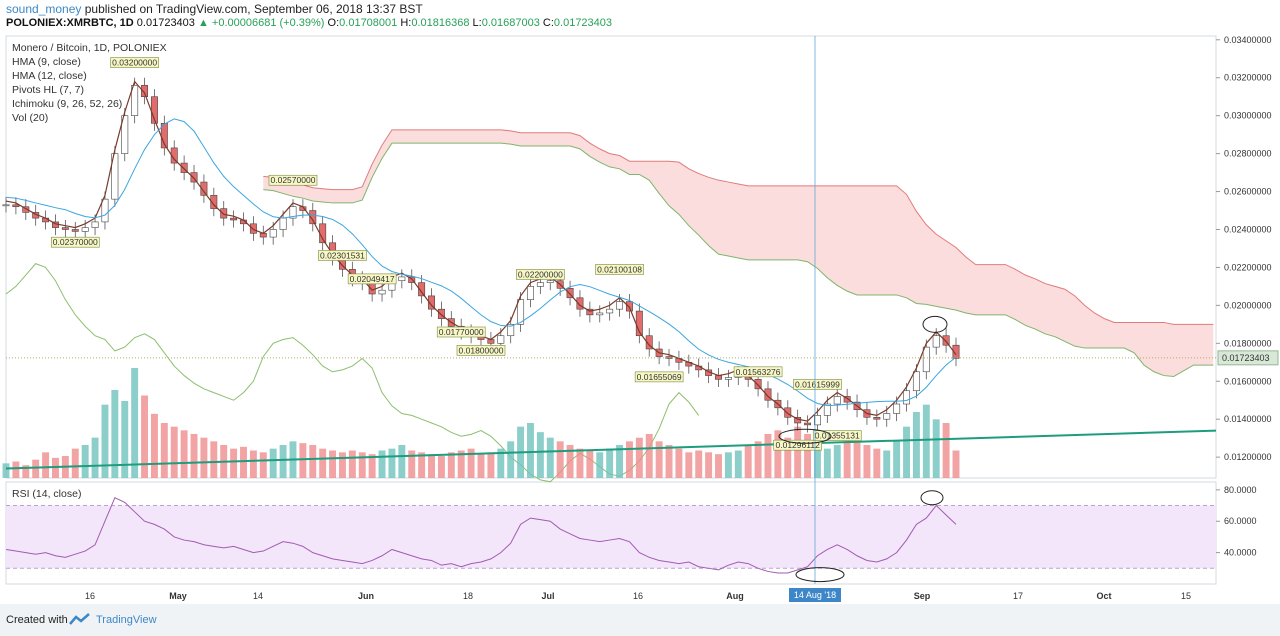 This screenshot has width=1280, height=636. What do you see at coordinates (80, 620) in the screenshot?
I see `tradingview-logo-icon` at bounding box center [80, 620].